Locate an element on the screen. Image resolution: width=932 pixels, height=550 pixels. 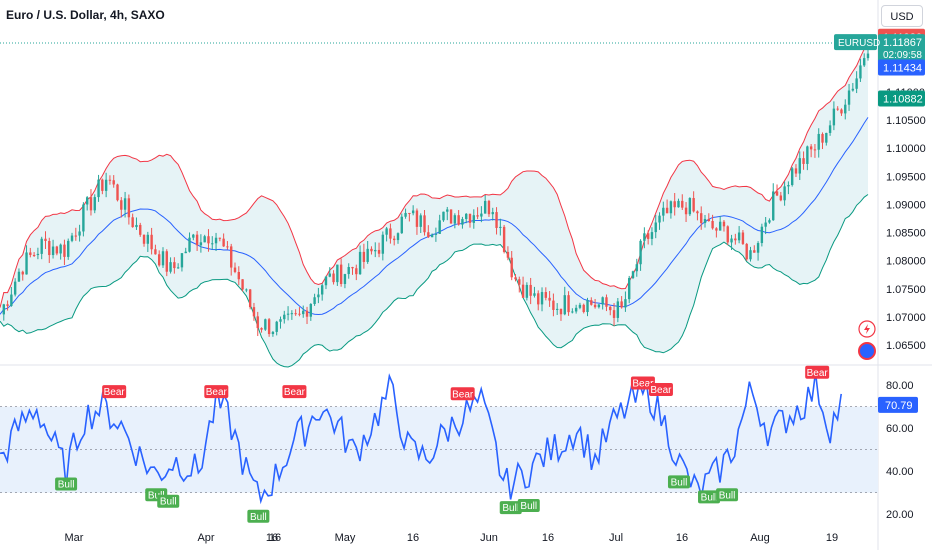
rsi-value-label: 70.79 is located at coordinates (899, 406).